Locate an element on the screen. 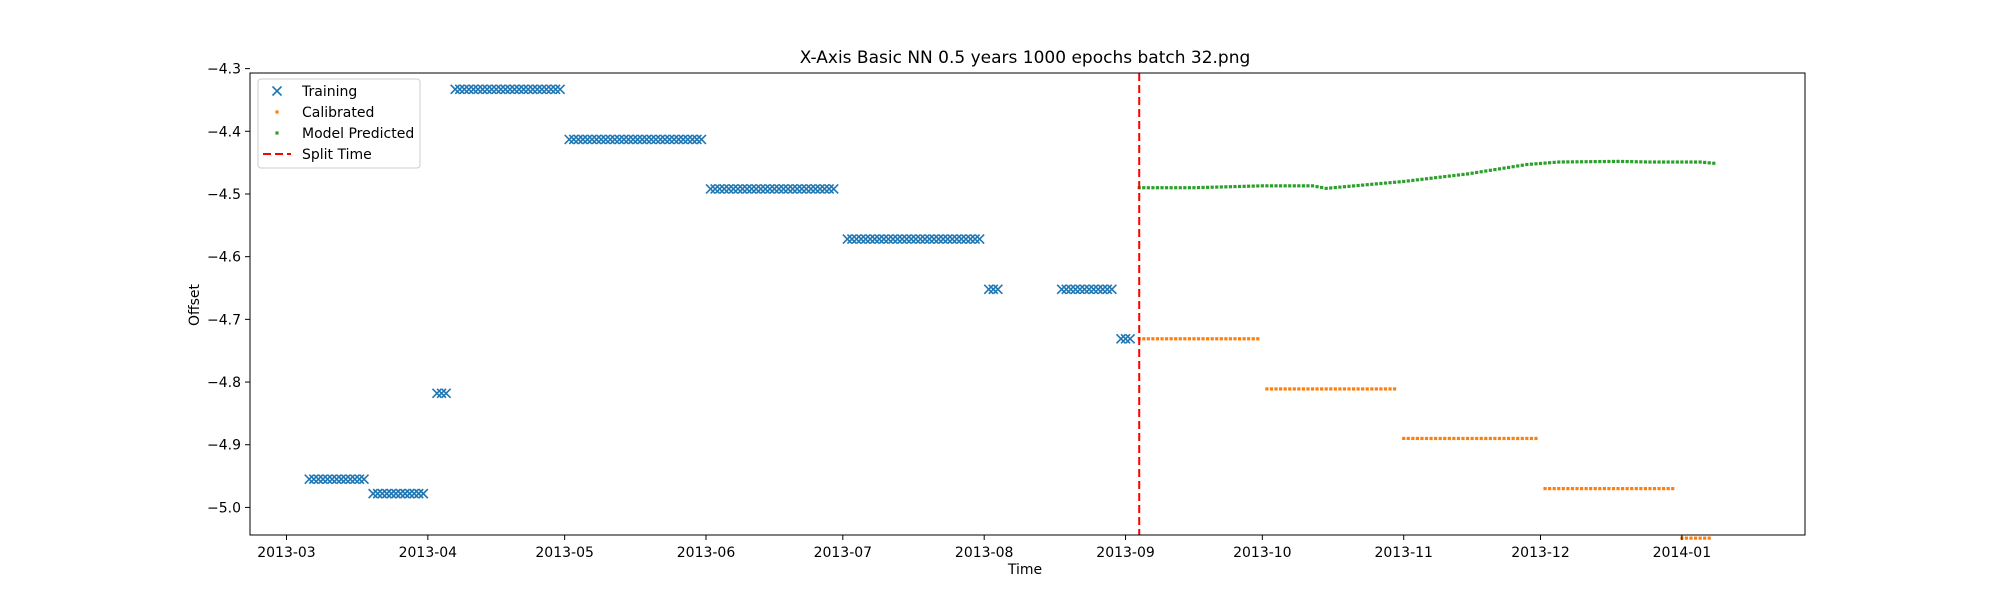 The width and height of the screenshot is (2000, 600). training-point-5-2-stroke-b is located at coordinates (719, 189).